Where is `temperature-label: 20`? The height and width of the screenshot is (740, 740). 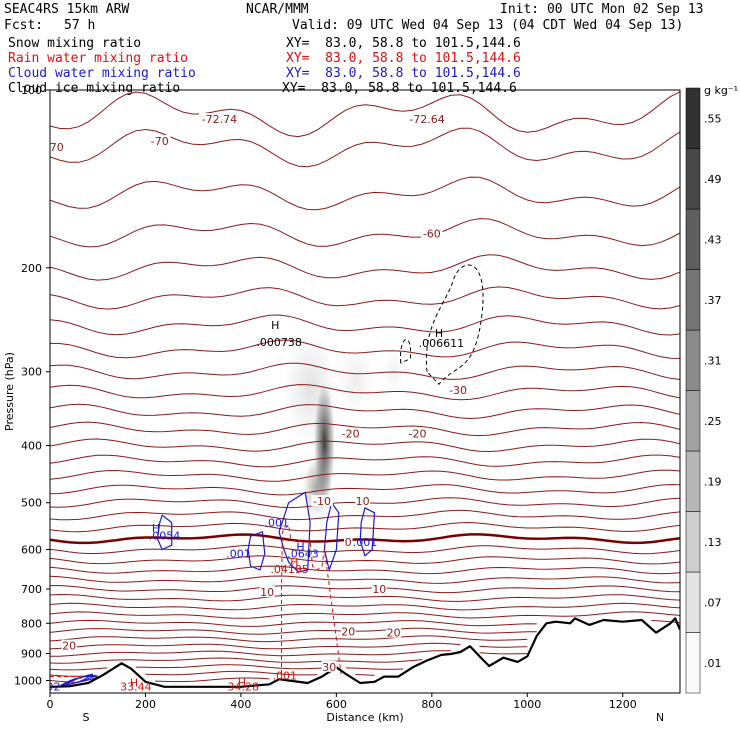
temperature-label: 20 is located at coordinates (348, 631).